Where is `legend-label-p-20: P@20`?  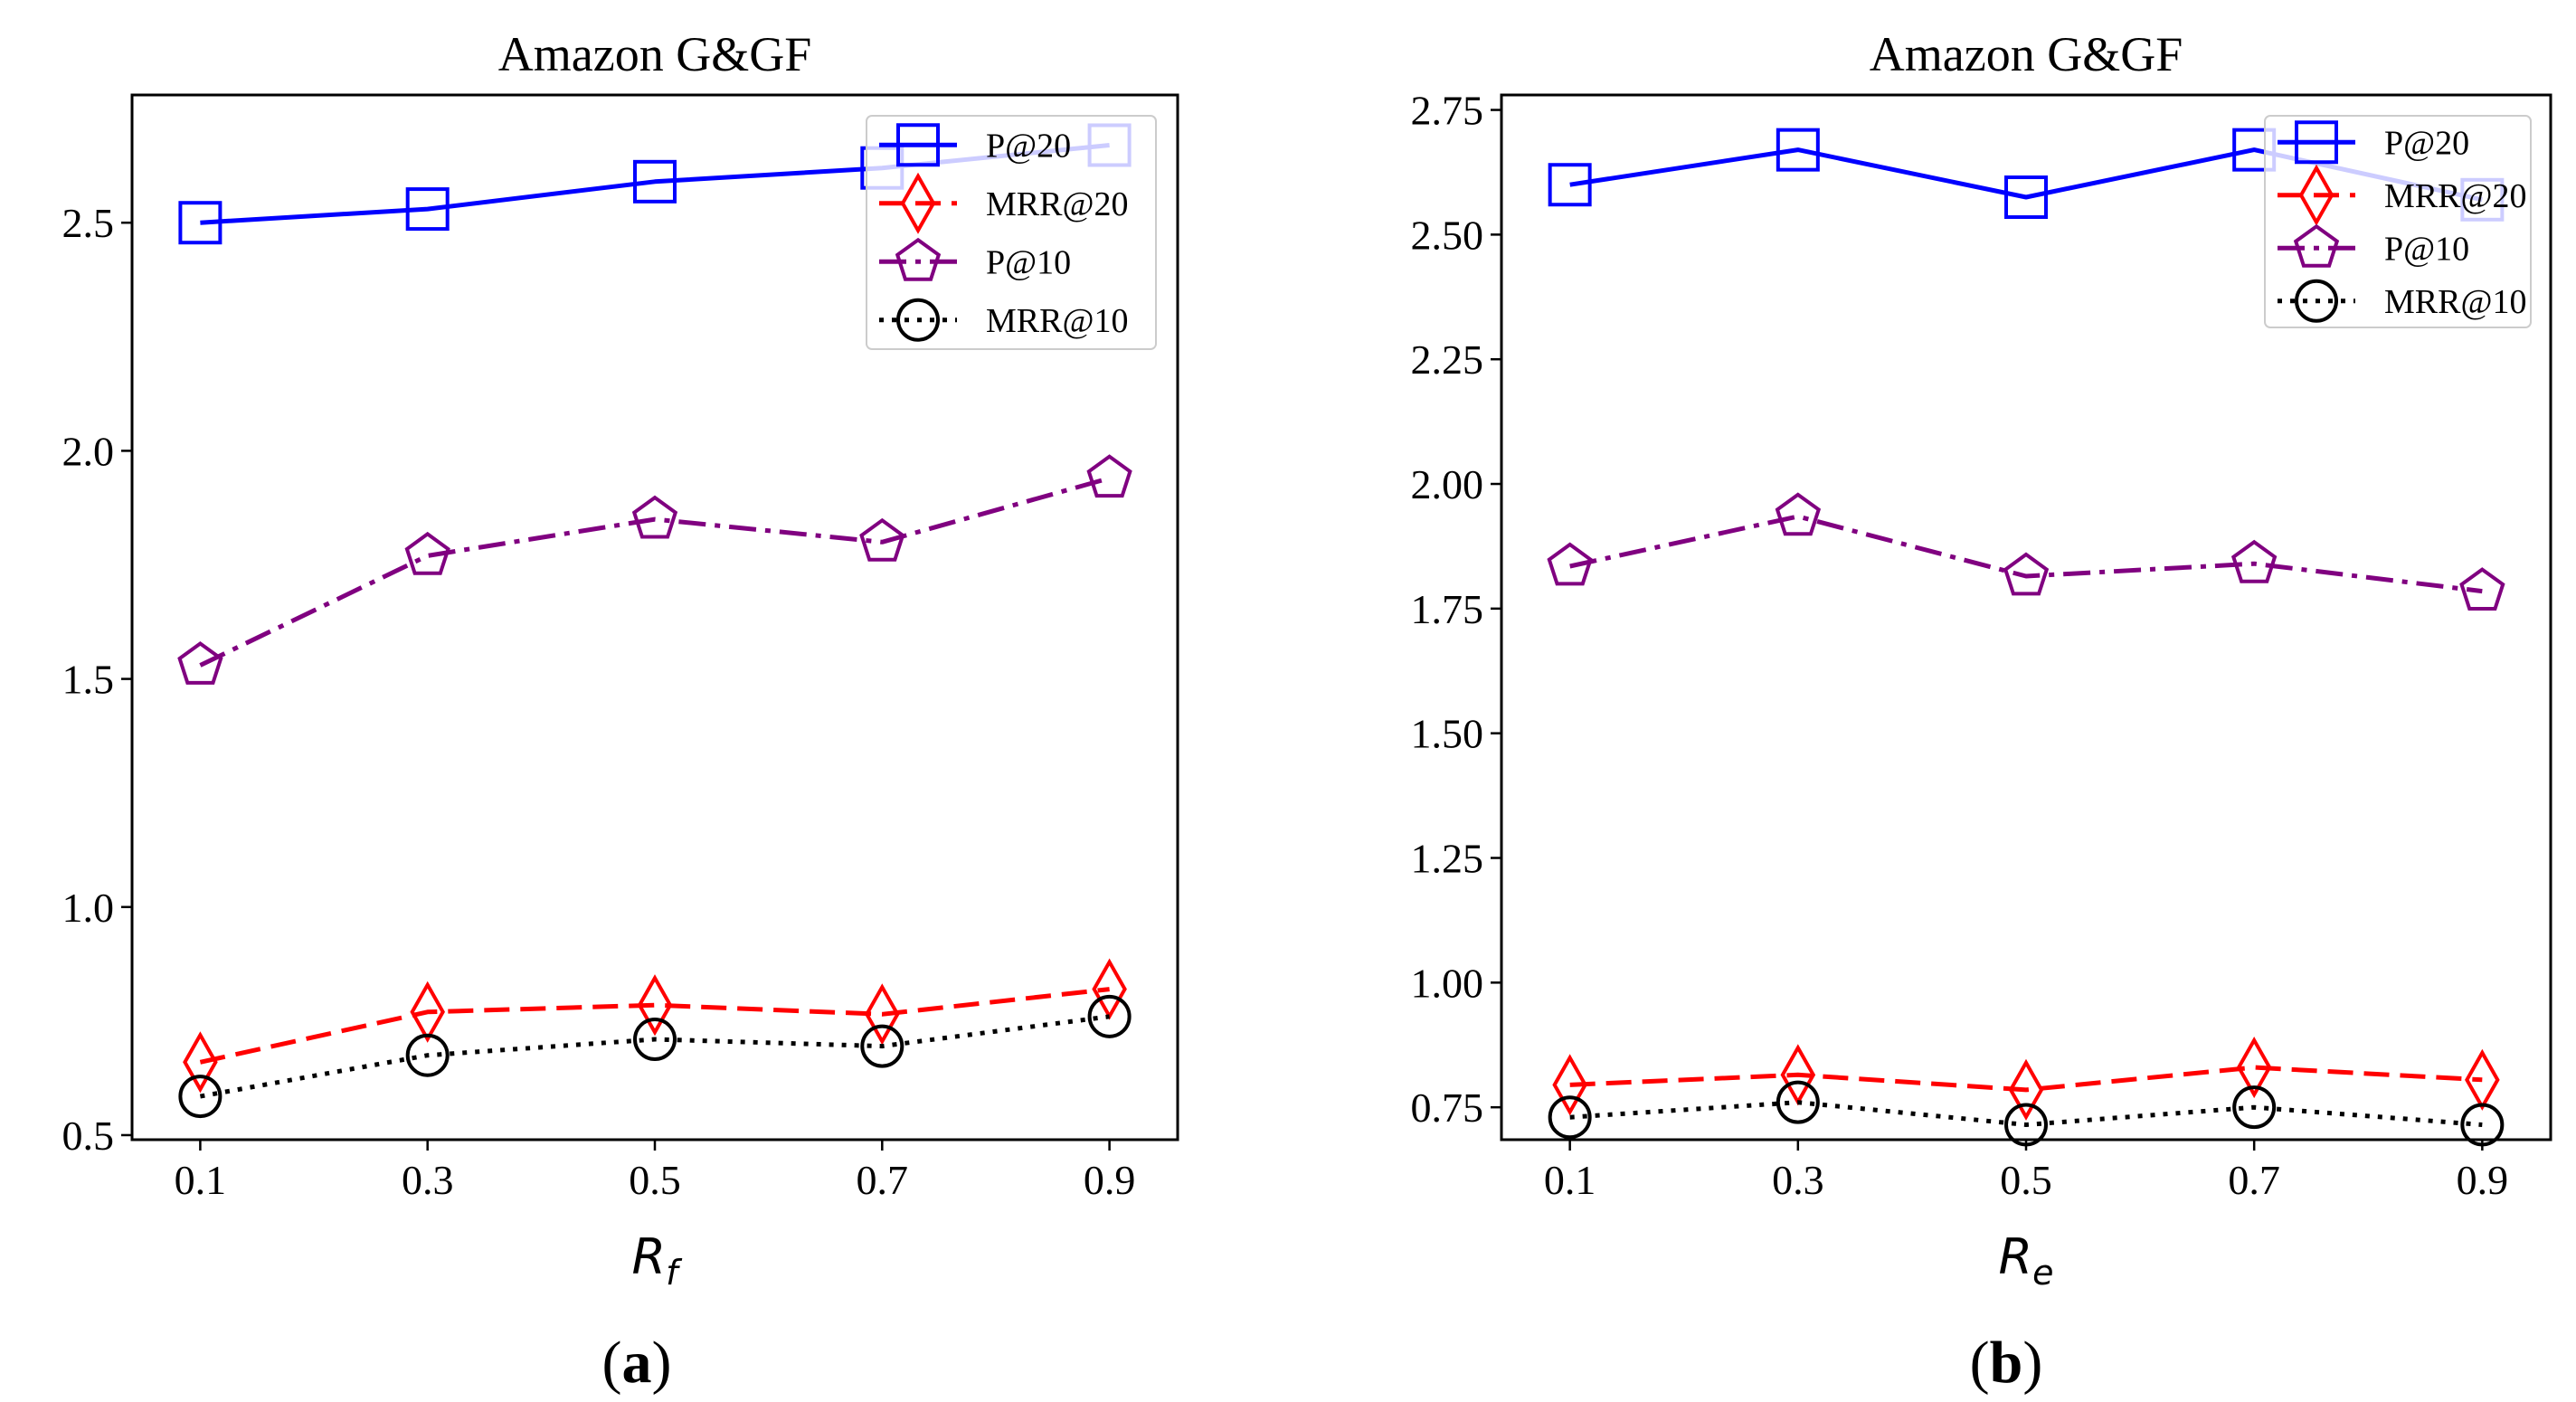
legend-label-p-20: P@20 is located at coordinates (1028, 146).